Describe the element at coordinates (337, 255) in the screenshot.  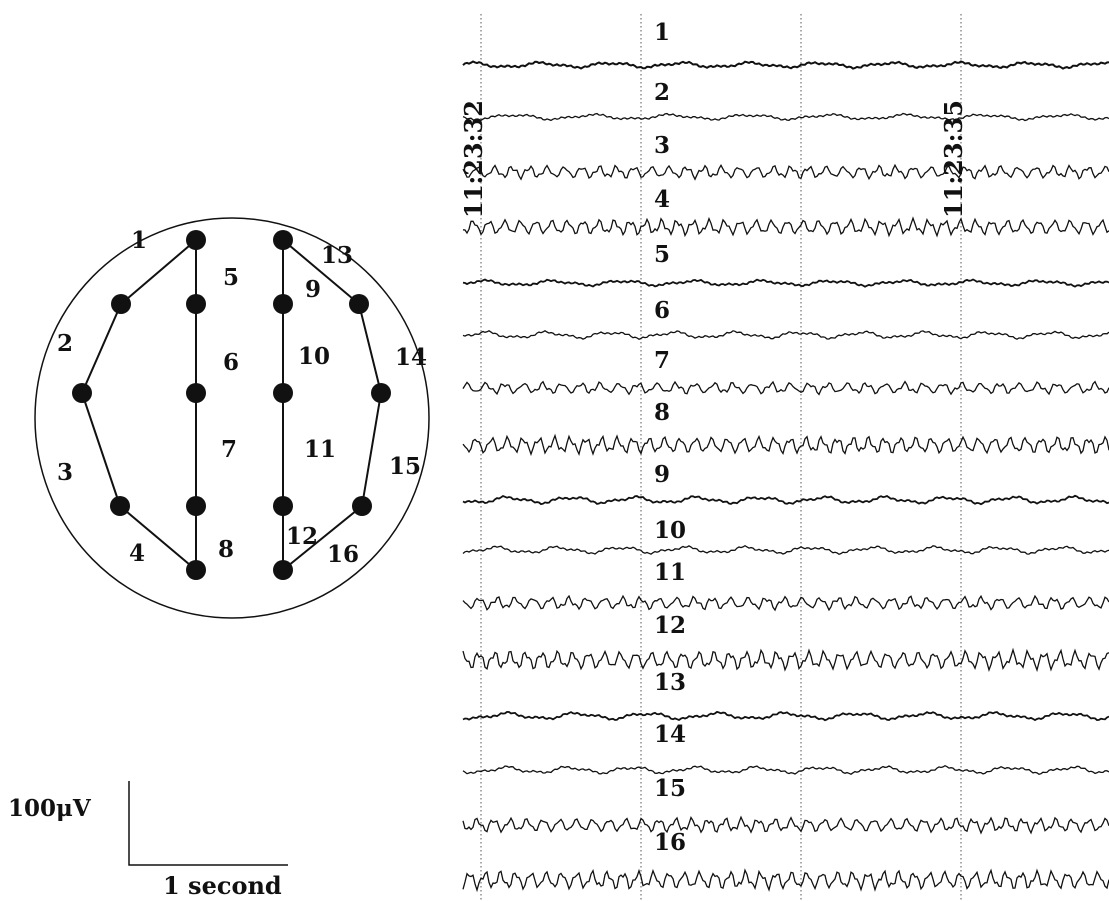
I see `montage-label-13: 13` at that location.